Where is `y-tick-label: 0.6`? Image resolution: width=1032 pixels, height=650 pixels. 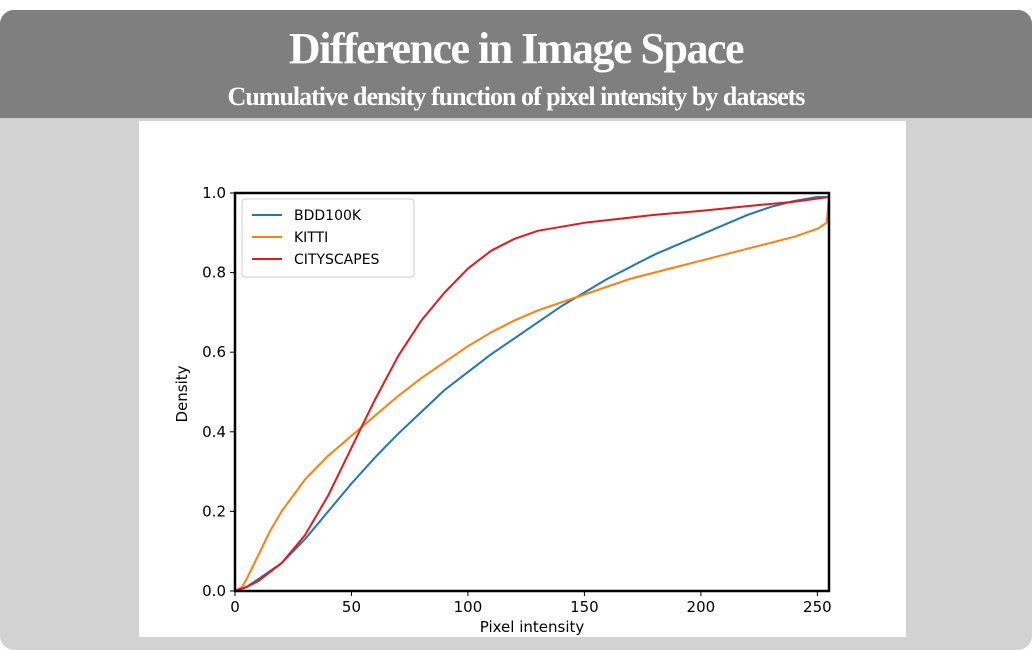 y-tick-label: 0.6 is located at coordinates (214, 352).